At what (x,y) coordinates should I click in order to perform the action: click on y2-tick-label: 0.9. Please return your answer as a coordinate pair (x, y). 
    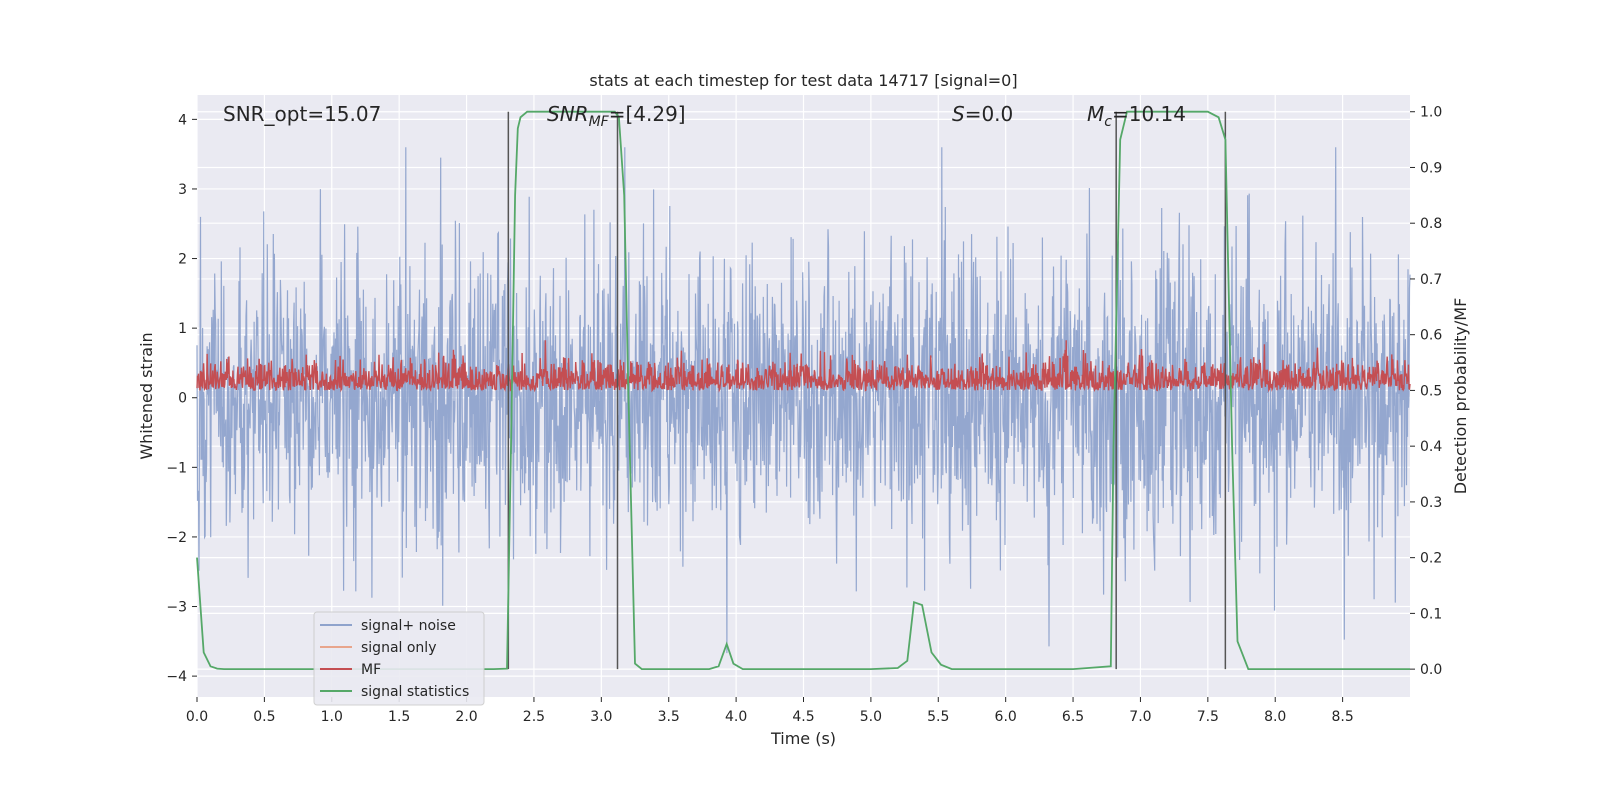
    Looking at the image, I should click on (1431, 168).